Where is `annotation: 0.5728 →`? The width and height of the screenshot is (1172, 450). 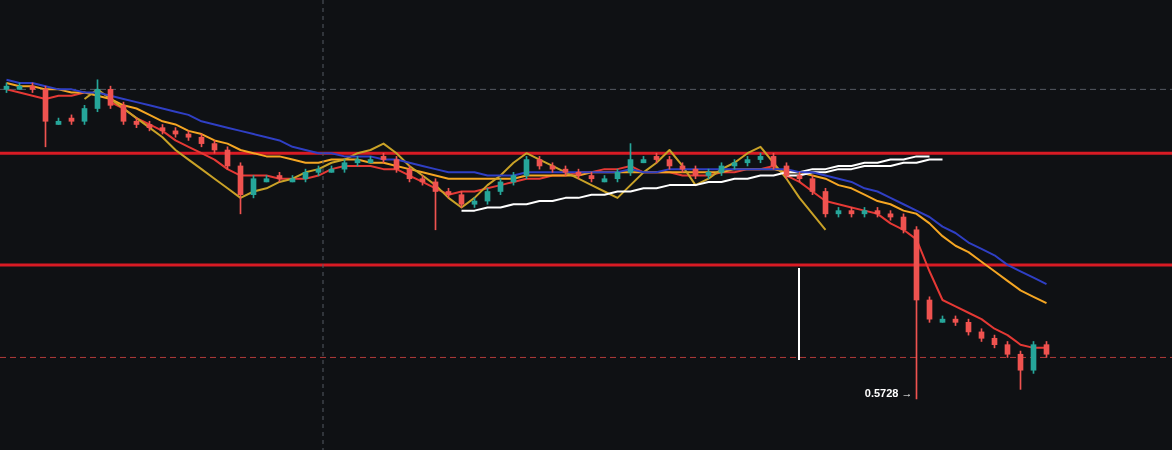
annotation: 0.5728 → is located at coordinates (888, 392).